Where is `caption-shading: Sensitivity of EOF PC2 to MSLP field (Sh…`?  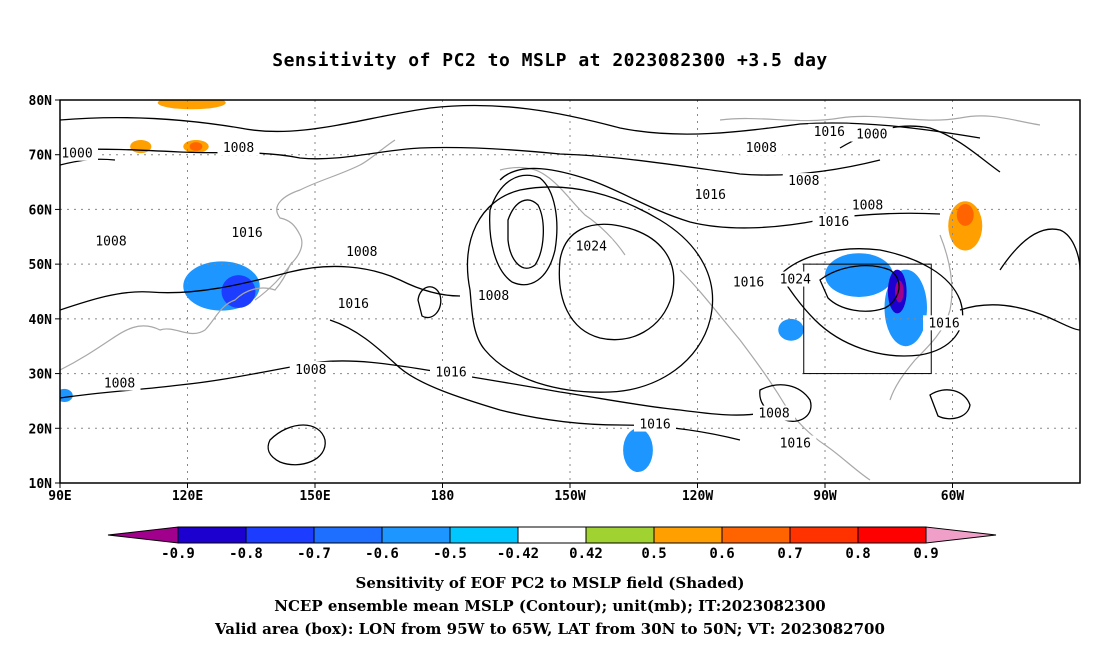
caption-shading: Sensitivity of EOF PC2 to MSLP field (Sh… is located at coordinates (550, 583).